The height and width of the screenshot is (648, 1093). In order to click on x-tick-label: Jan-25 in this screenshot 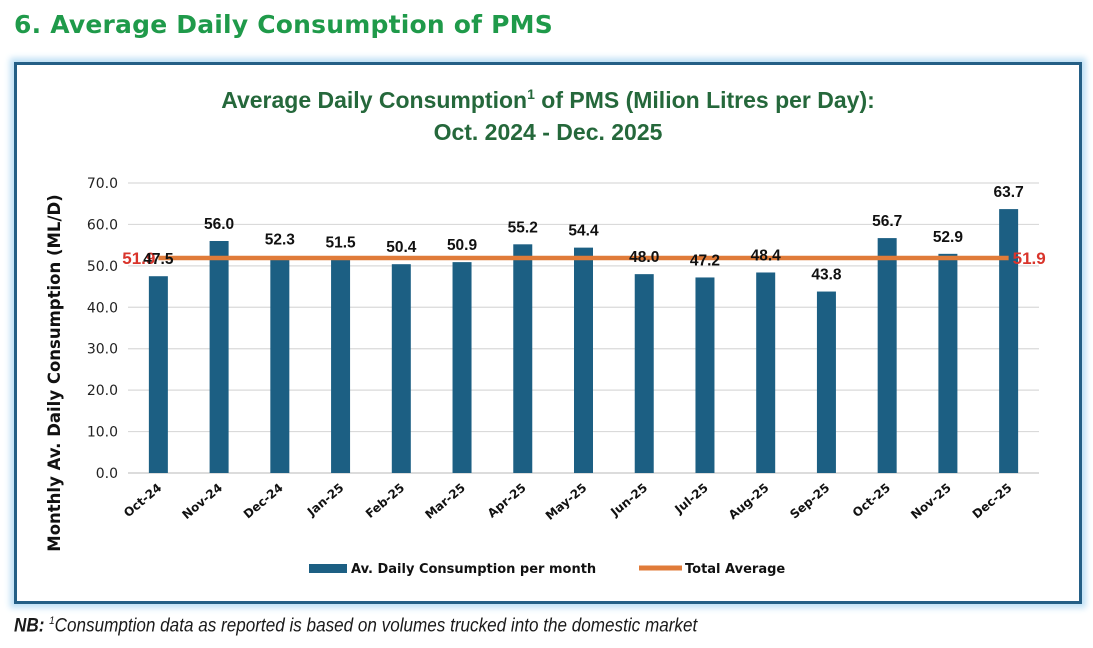, I will do `click(325, 500)`.